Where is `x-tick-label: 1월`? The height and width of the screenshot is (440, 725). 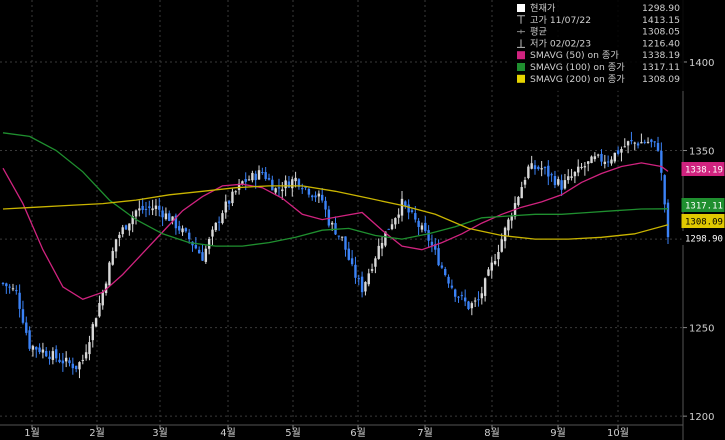 x-tick-label: 1월 is located at coordinates (32, 433).